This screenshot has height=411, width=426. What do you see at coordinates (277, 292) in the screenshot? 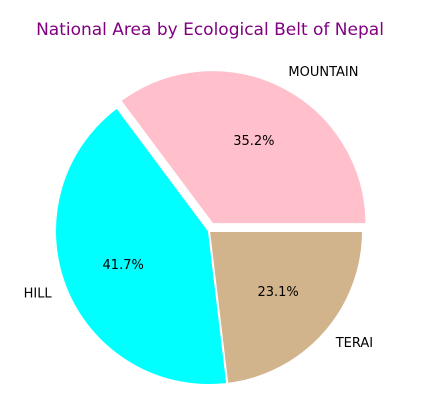
I see `pct-label-terai: 23.1%` at bounding box center [277, 292].